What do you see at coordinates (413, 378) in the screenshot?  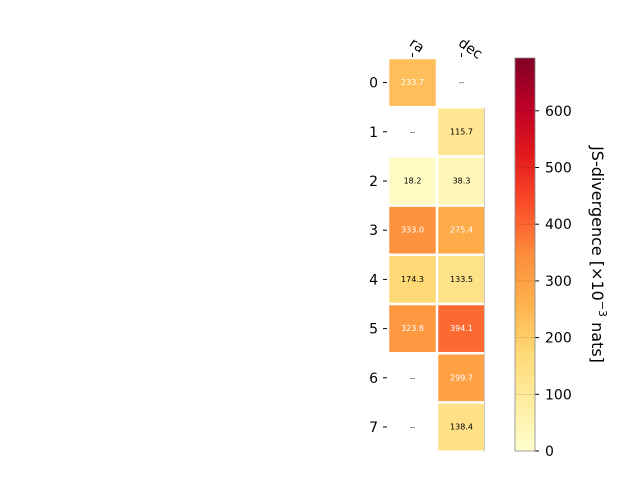 I see `cell-label-6-ra: --` at bounding box center [413, 378].